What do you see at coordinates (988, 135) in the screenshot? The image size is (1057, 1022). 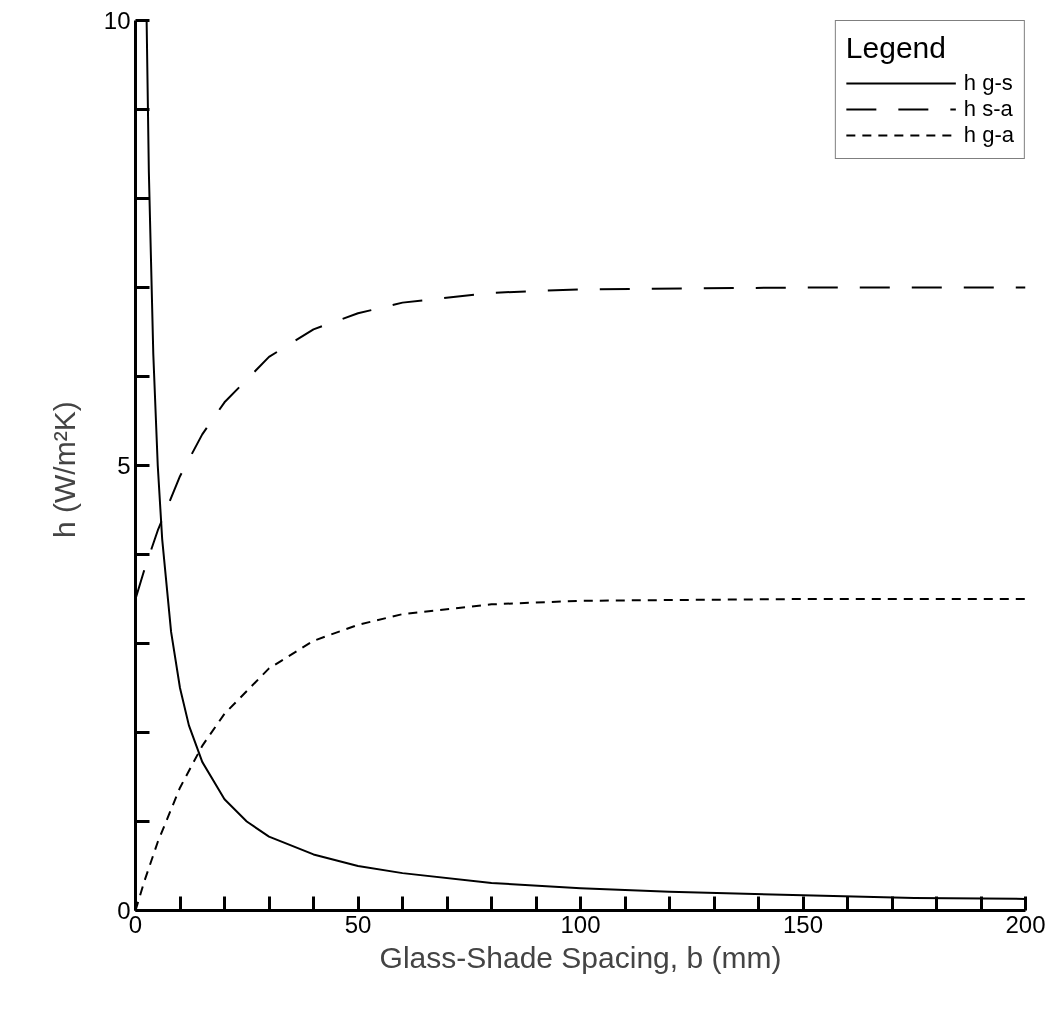 I see `legend-label: h g-a` at bounding box center [988, 135].